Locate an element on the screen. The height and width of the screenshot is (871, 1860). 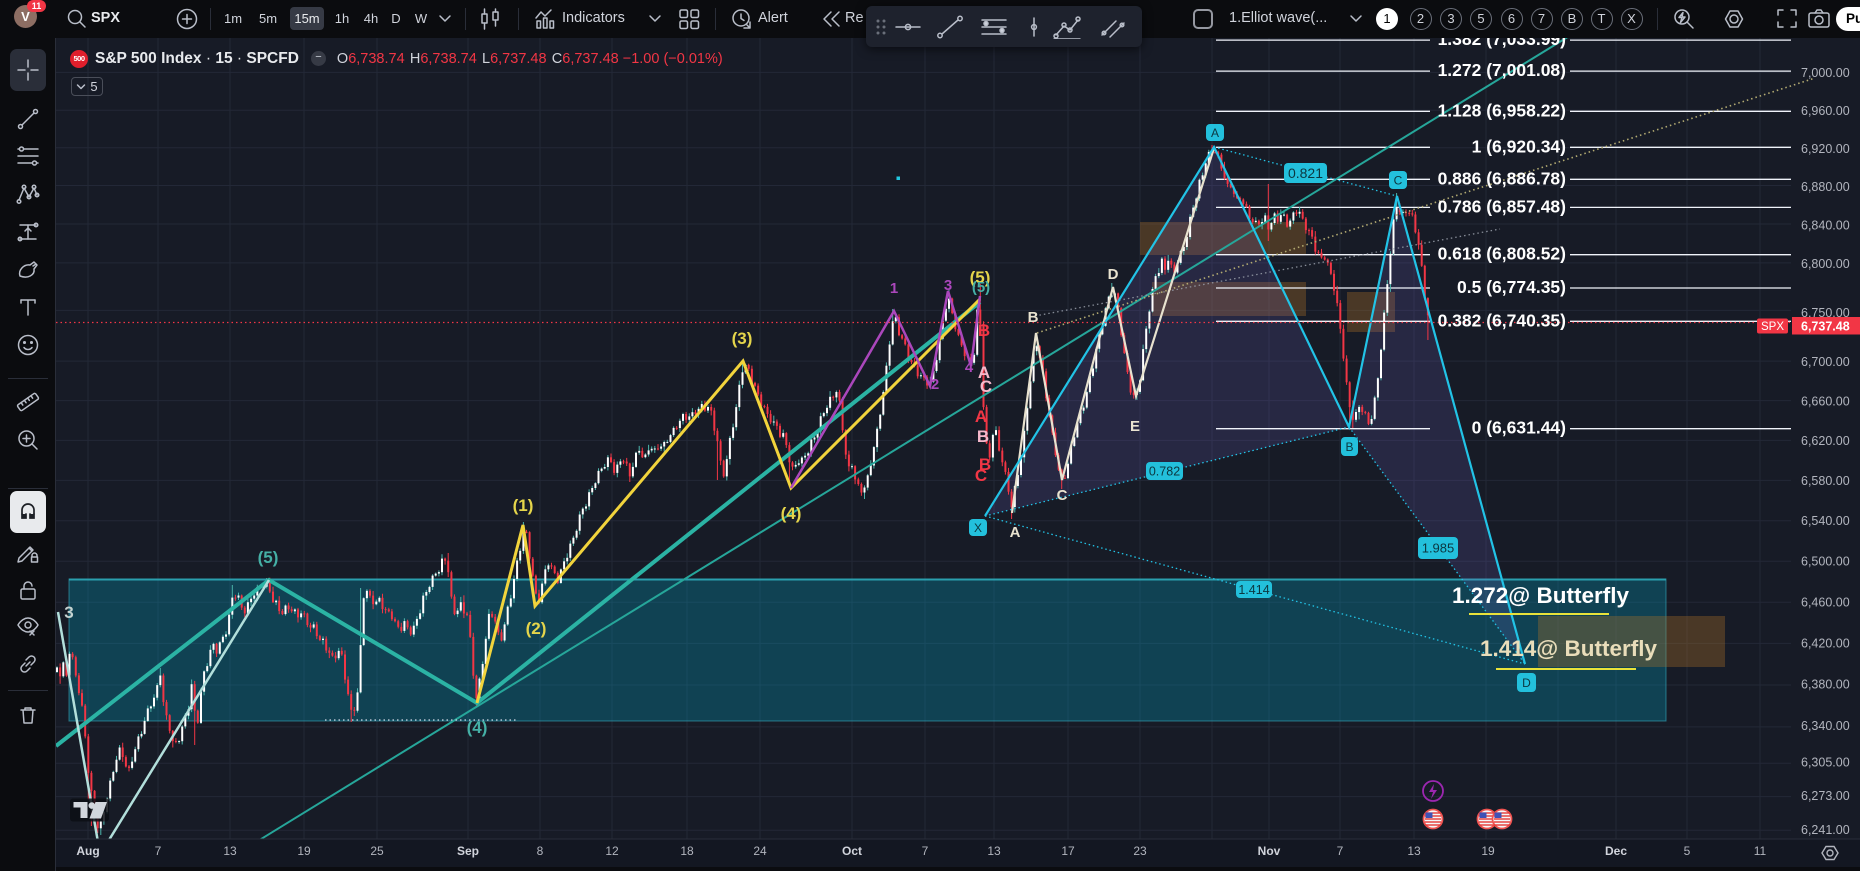
svg-text: 0.886 (6,886.78) is located at coordinates (1502, 178).